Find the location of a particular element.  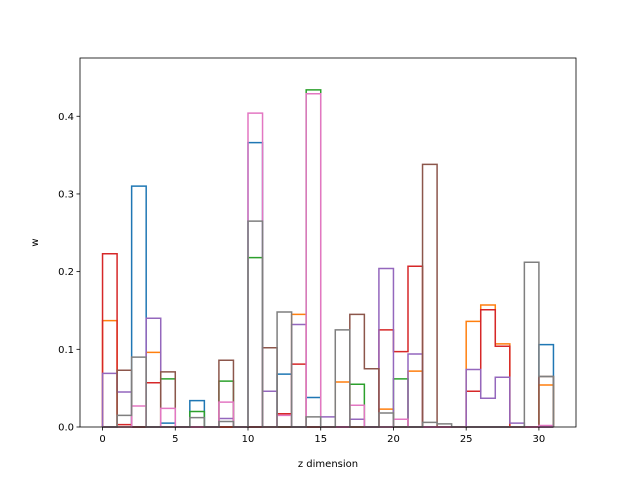

y-tick-label: 0.1 is located at coordinates (66, 350).